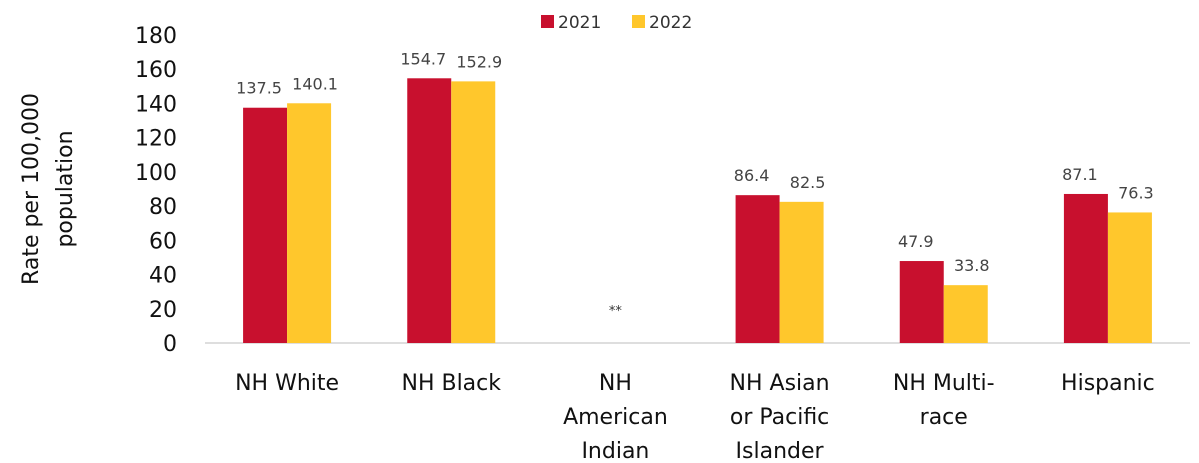 This screenshot has width=1199, height=463. Describe the element at coordinates (616, 311) in the screenshot. I see `suppressed-note: **` at that location.